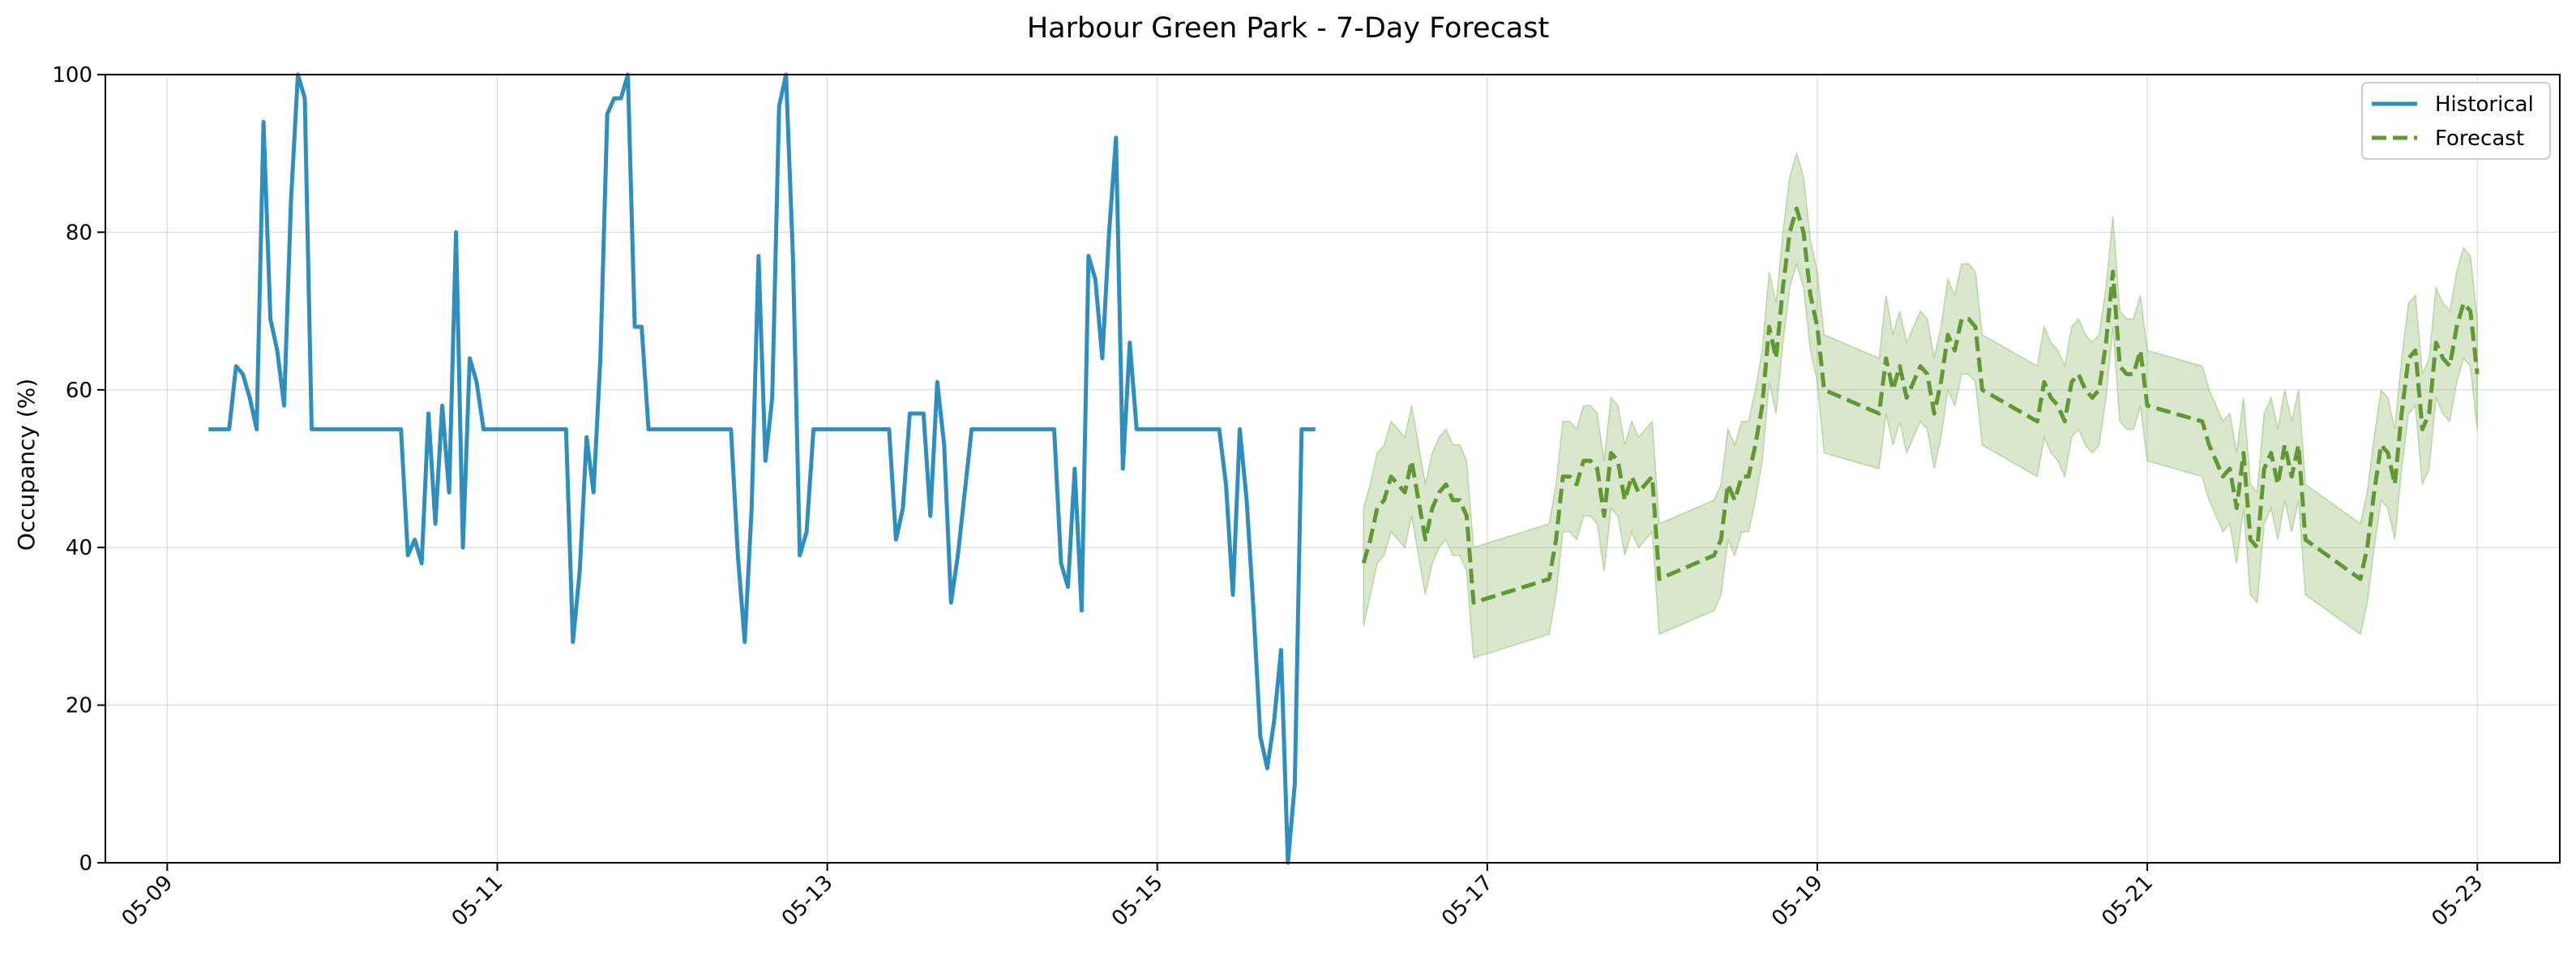  Describe the element at coordinates (2456, 121) in the screenshot. I see `legend: Historical Forecast` at that location.